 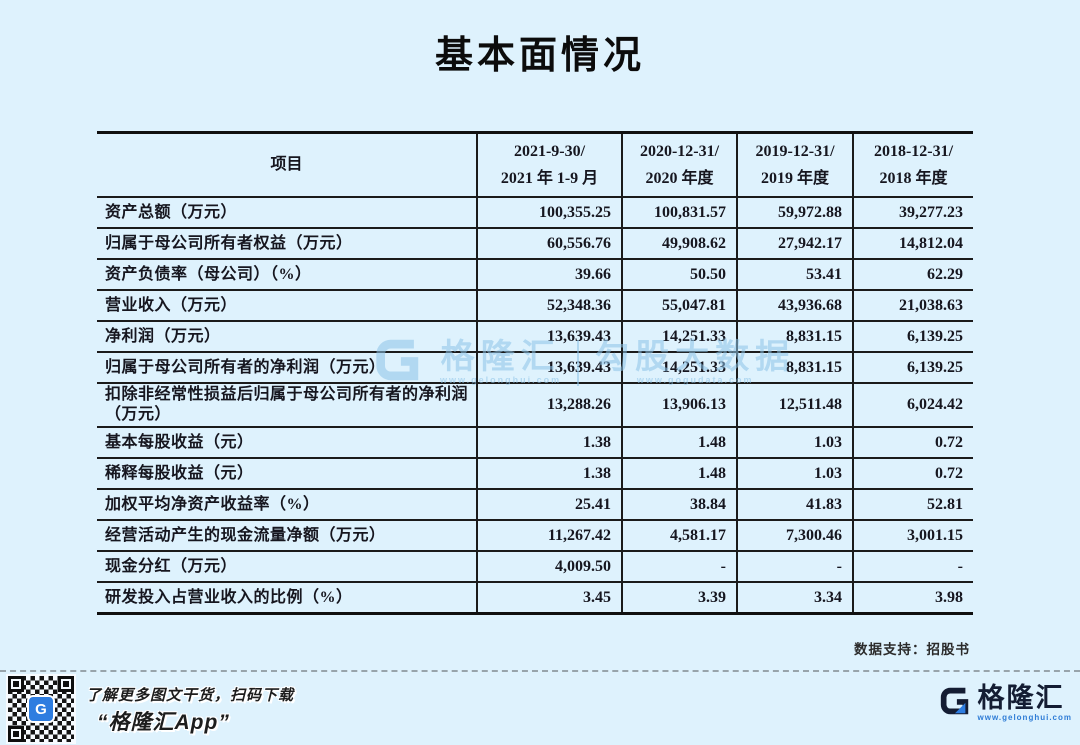 I want to click on brand-url: www.gelonghui.com, so click(x=1024, y=717).